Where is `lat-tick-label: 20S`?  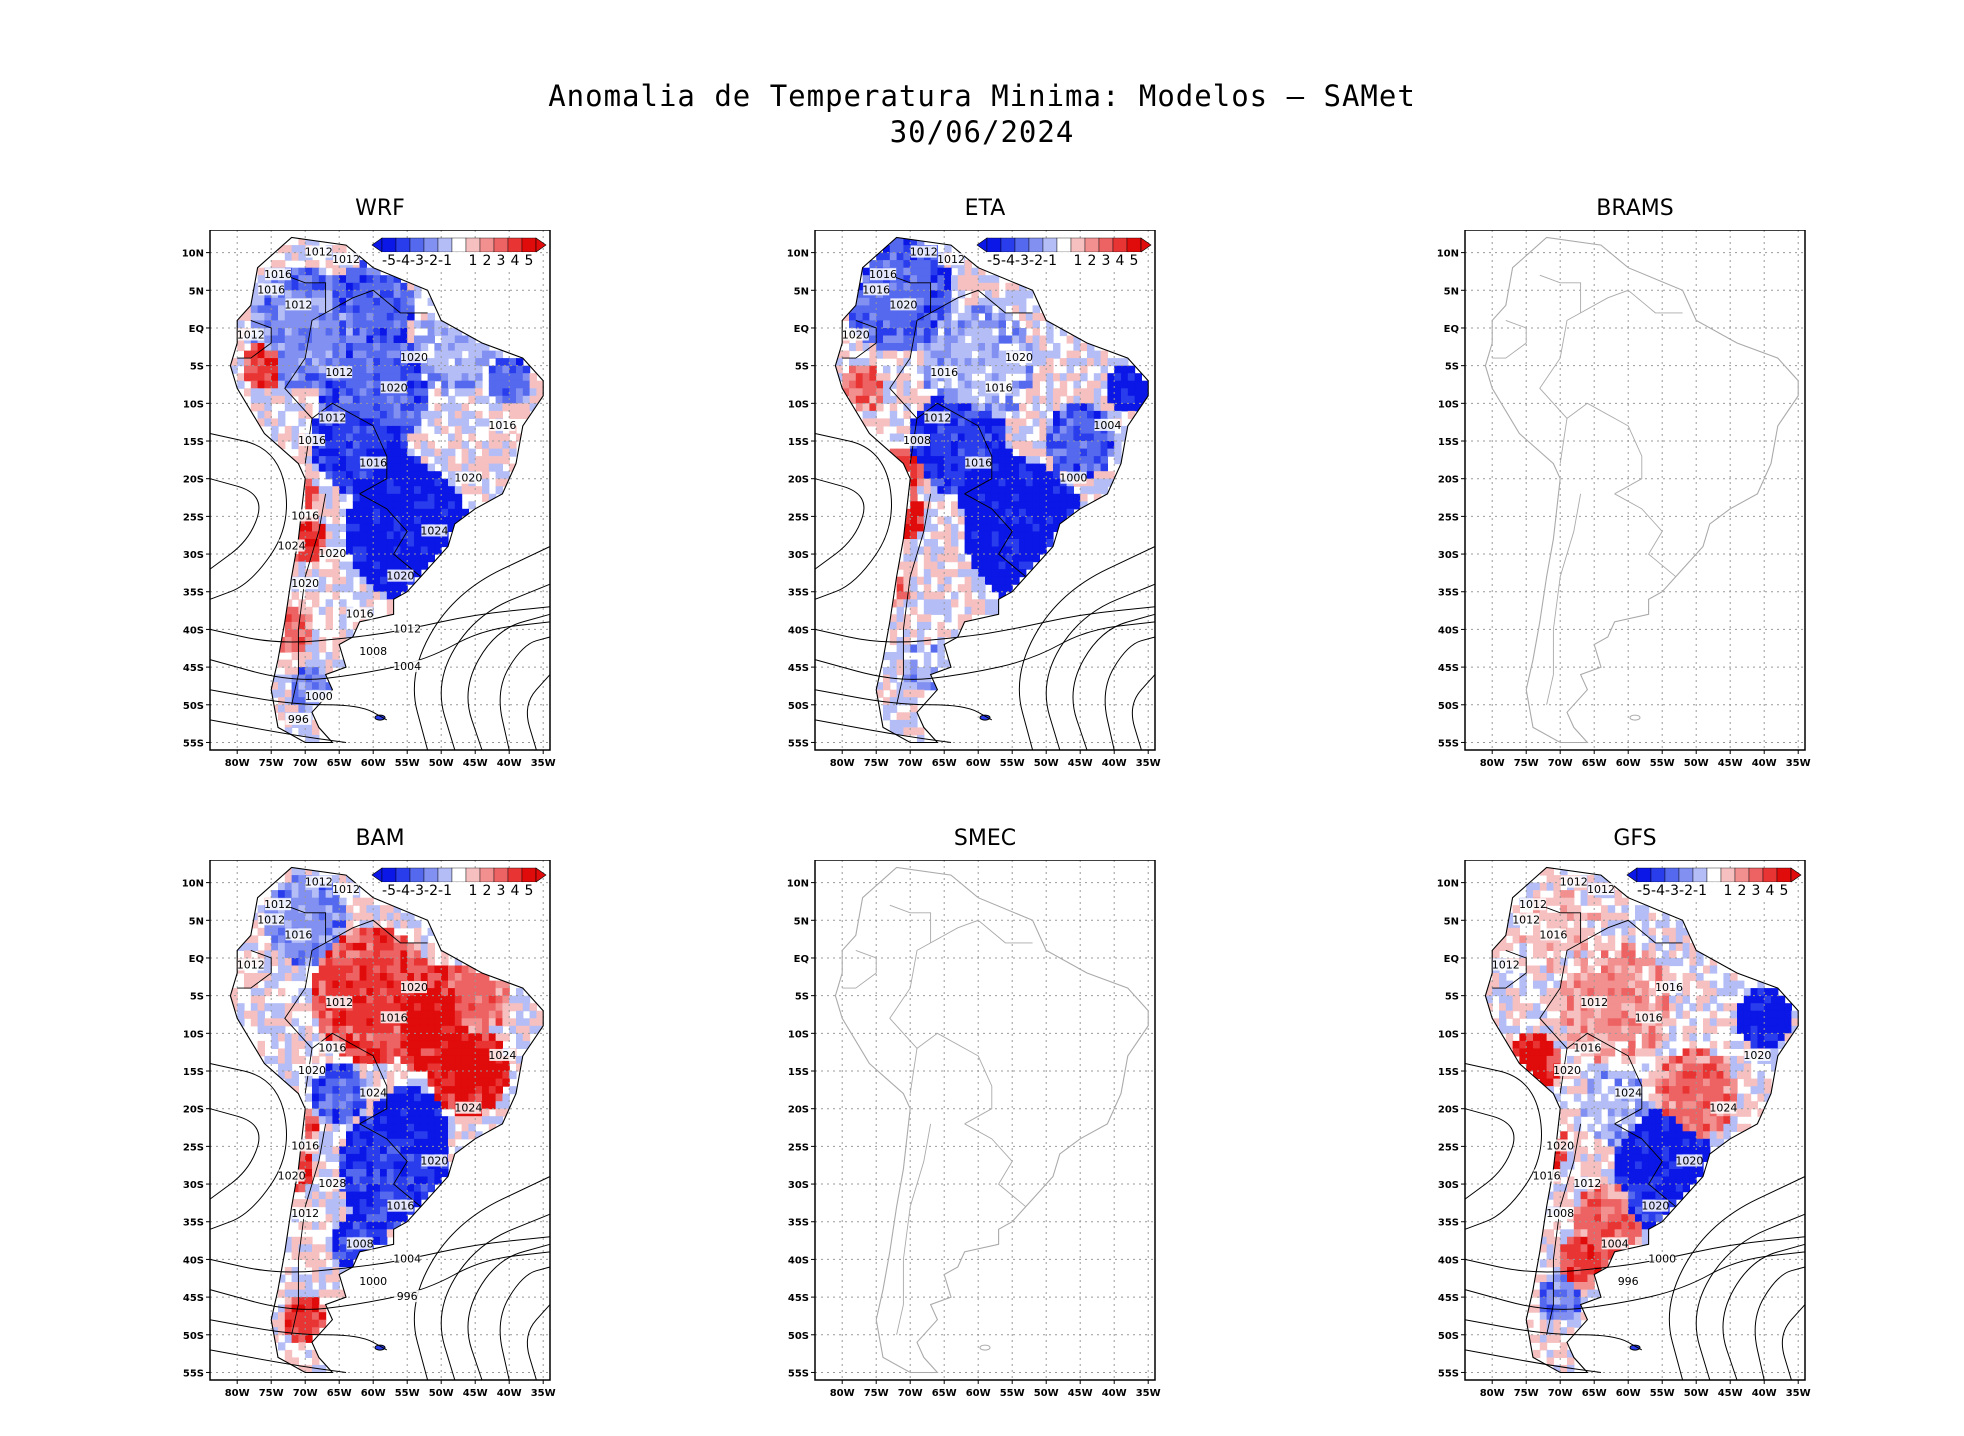
lat-tick-label: 20S is located at coordinates (1448, 480).